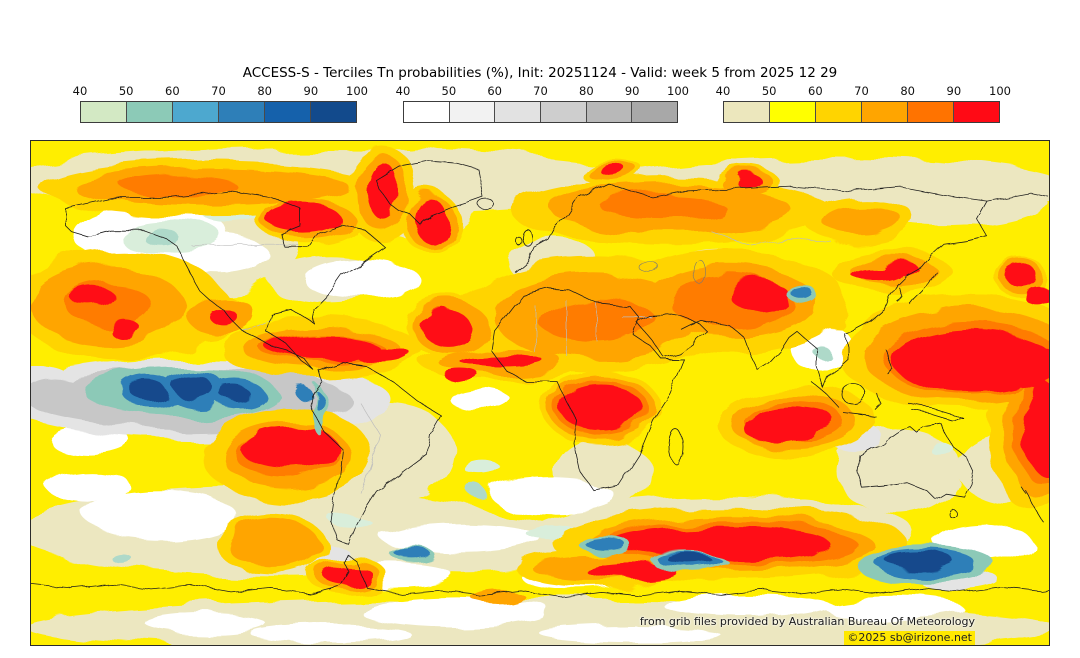  I want to click on attribution-copyright: ©2025 sb@irizone.net, so click(909, 638).